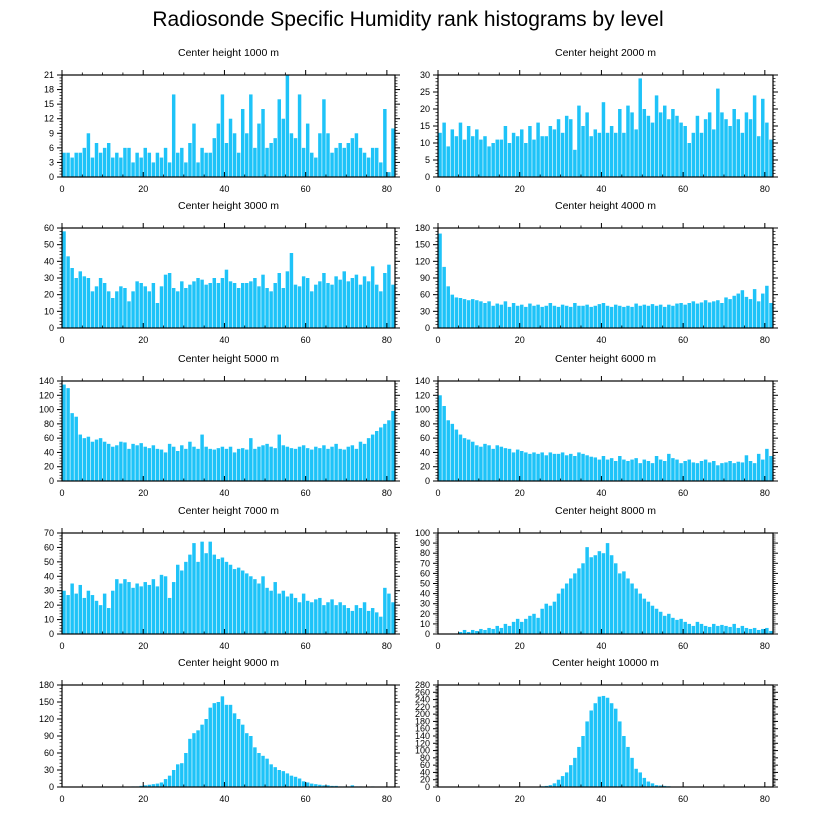  What do you see at coordinates (605, 53) in the screenshot?
I see `panel-title: Center height 2000 m` at bounding box center [605, 53].